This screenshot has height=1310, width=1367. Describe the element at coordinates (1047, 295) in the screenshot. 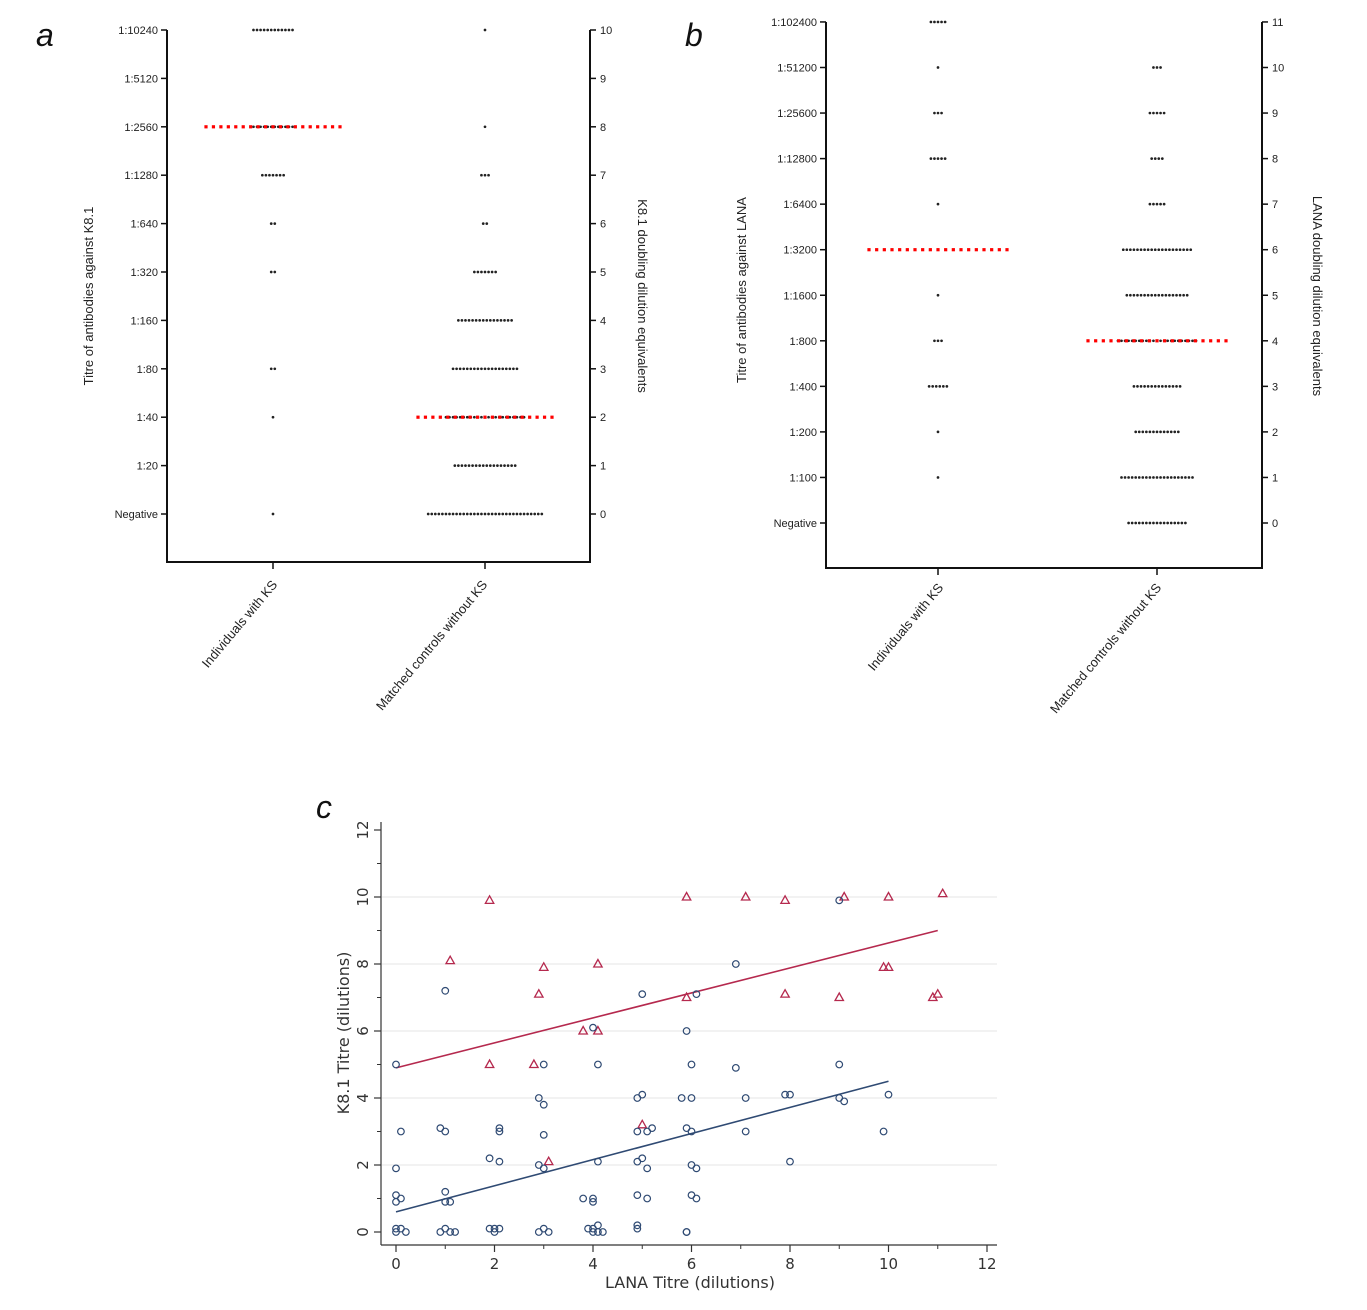

I see `panel-b-medians` at that location.